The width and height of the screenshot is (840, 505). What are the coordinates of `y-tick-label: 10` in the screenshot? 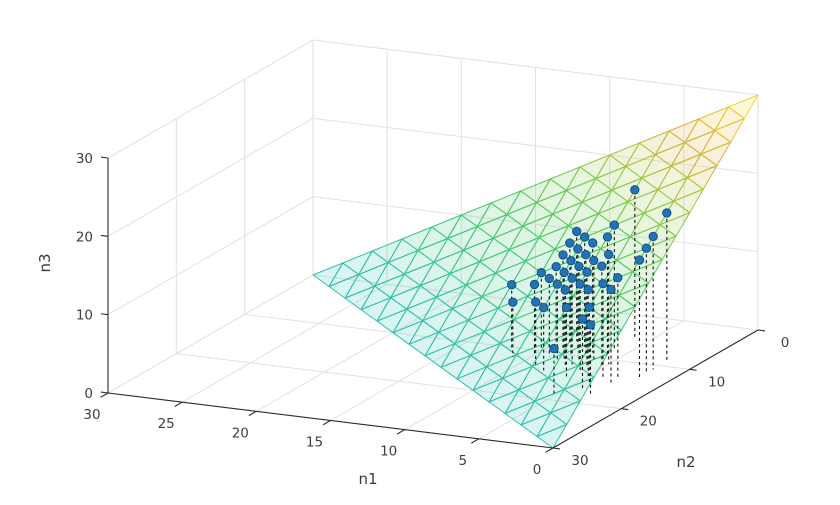 It's located at (716, 382).